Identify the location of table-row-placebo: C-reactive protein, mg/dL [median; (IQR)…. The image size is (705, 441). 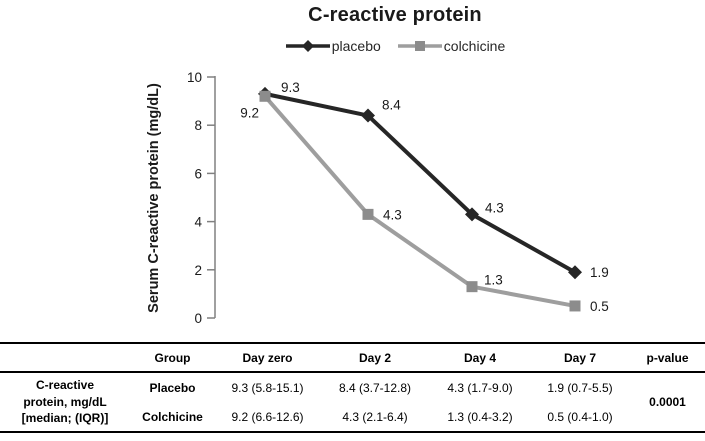
(352, 399).